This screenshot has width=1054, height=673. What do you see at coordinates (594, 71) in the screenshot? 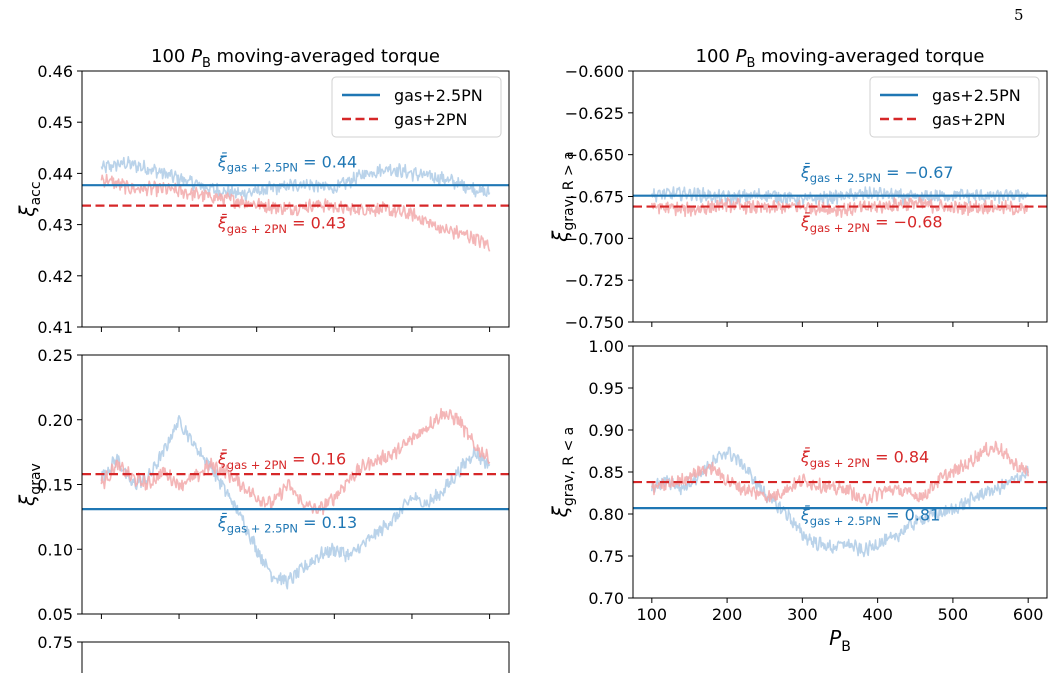
I see `ytick-label: −0.600` at bounding box center [594, 71].